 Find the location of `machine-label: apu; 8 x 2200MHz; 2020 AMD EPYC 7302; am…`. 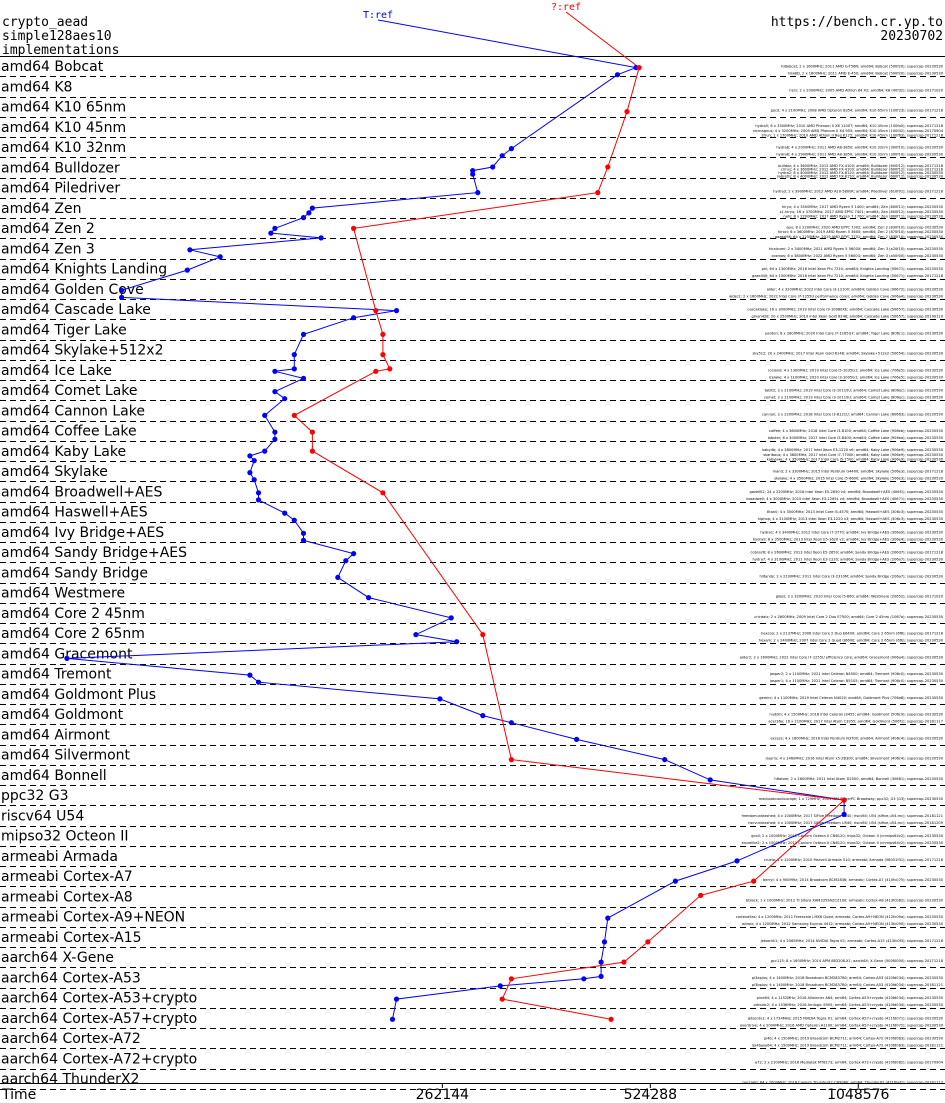

machine-label: apu; 8 x 2200MHz; 2020 AMD EPYC 7302; am… is located at coordinates (864, 227).